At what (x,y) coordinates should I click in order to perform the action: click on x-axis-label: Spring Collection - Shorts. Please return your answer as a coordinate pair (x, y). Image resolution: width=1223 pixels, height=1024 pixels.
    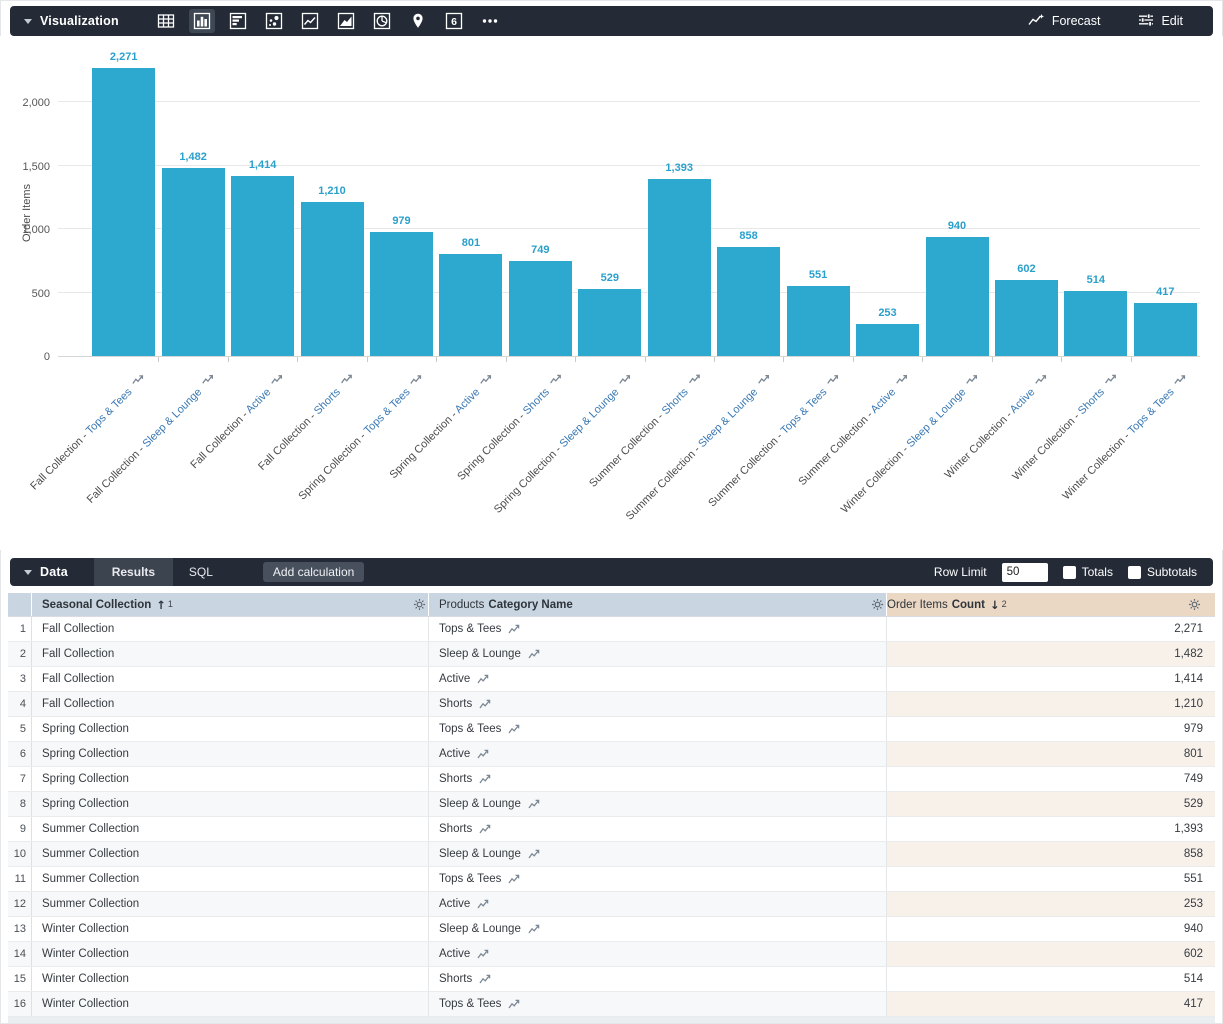
    Looking at the image, I should click on (508, 427).